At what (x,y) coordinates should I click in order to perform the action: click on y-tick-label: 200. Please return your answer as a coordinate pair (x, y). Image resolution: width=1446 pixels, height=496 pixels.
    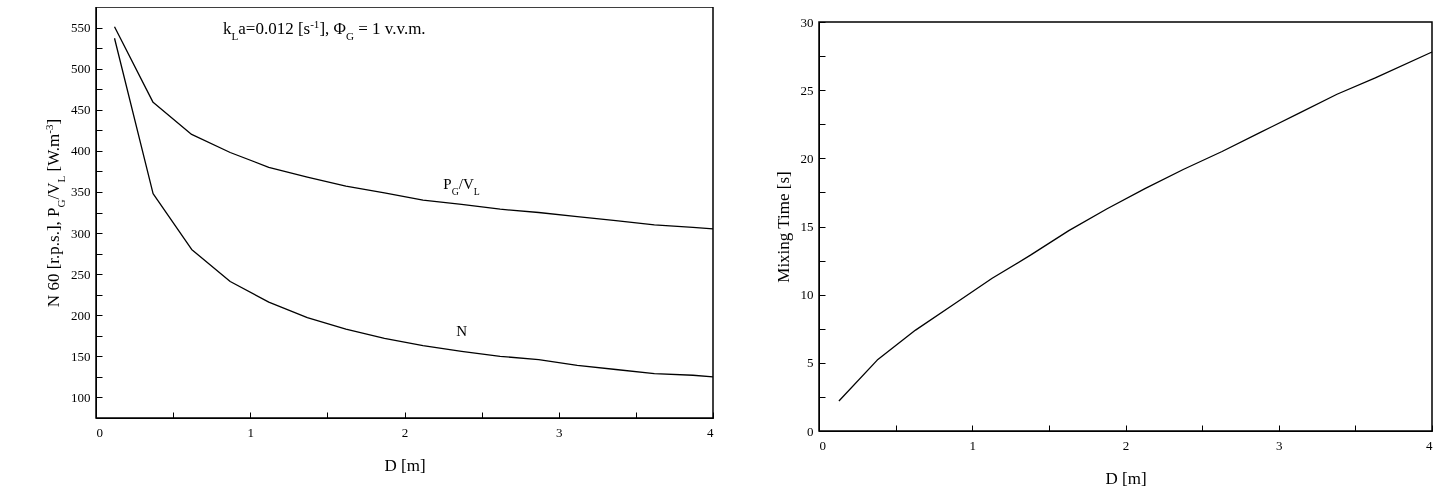
    Looking at the image, I should click on (81, 315).